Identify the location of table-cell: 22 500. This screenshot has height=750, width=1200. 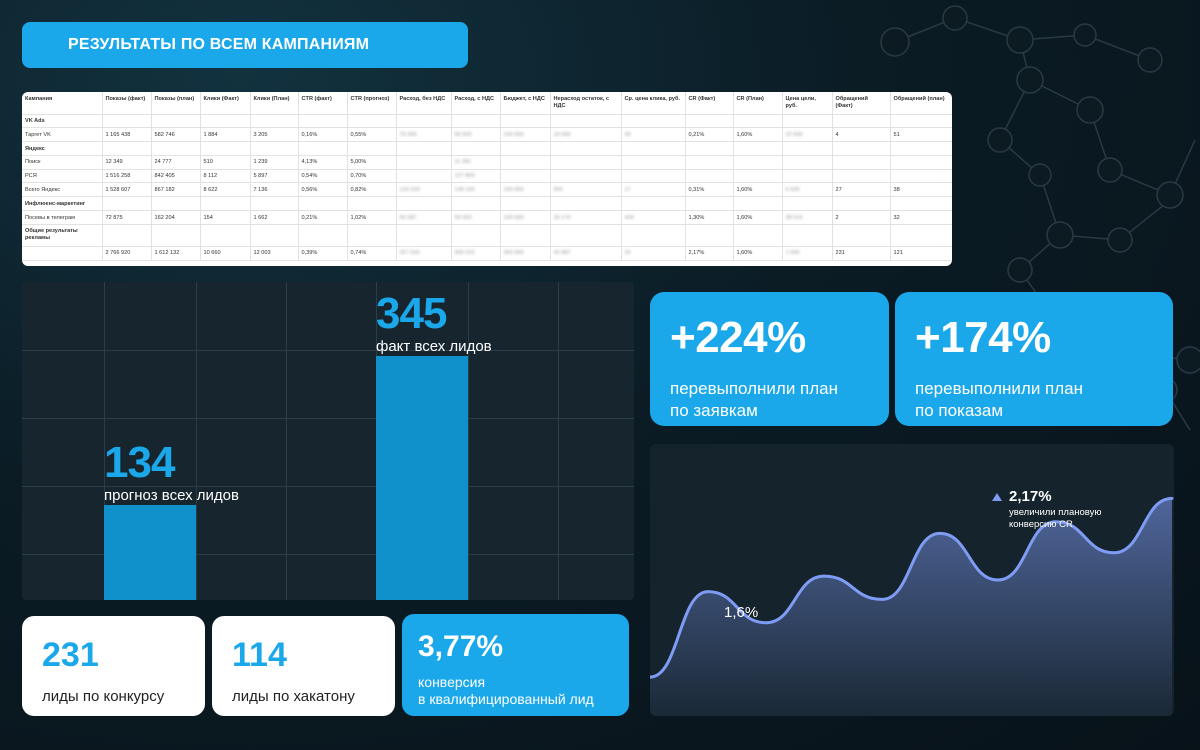
(807, 135).